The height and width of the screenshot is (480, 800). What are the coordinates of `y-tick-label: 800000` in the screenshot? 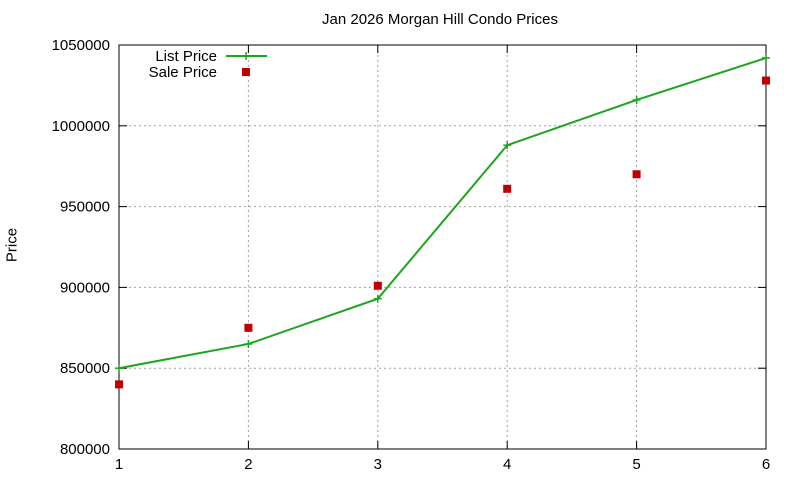 It's located at (85, 449).